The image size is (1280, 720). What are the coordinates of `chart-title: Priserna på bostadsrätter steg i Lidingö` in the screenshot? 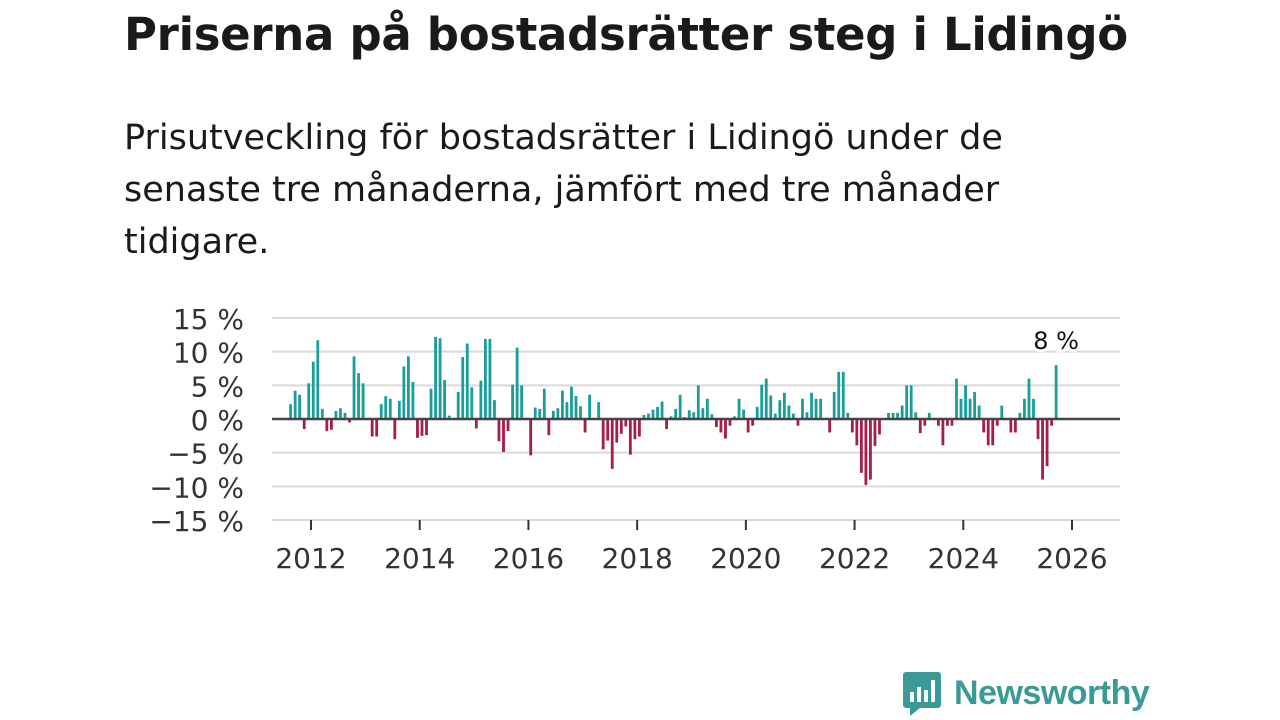 It's located at (626, 34).